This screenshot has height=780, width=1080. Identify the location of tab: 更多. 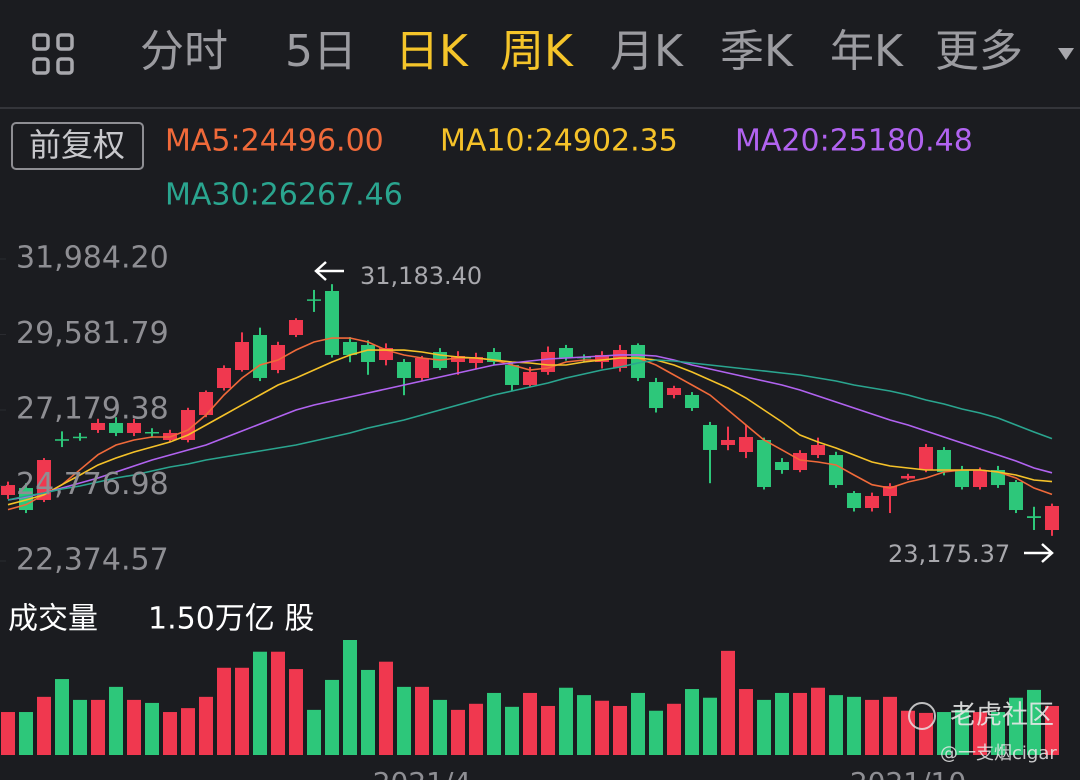
(979, 51).